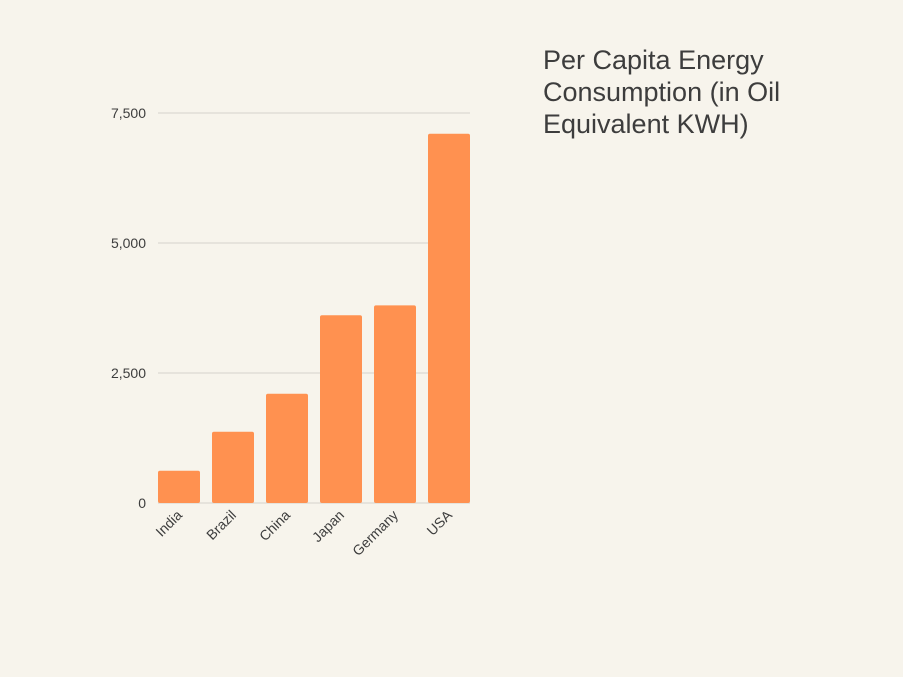 This screenshot has width=903, height=677. Describe the element at coordinates (128, 243) in the screenshot. I see `y-tick-label: 5,000` at that location.